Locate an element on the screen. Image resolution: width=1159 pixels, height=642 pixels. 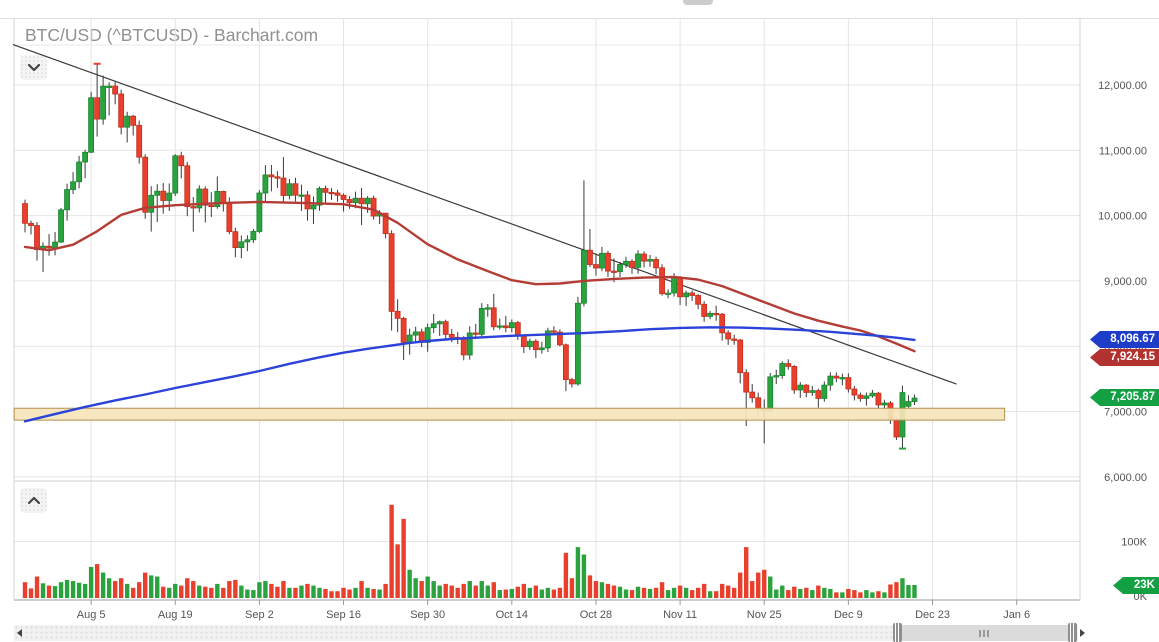
scrollbar-right-resize-handle is located at coordinates (1072, 632).